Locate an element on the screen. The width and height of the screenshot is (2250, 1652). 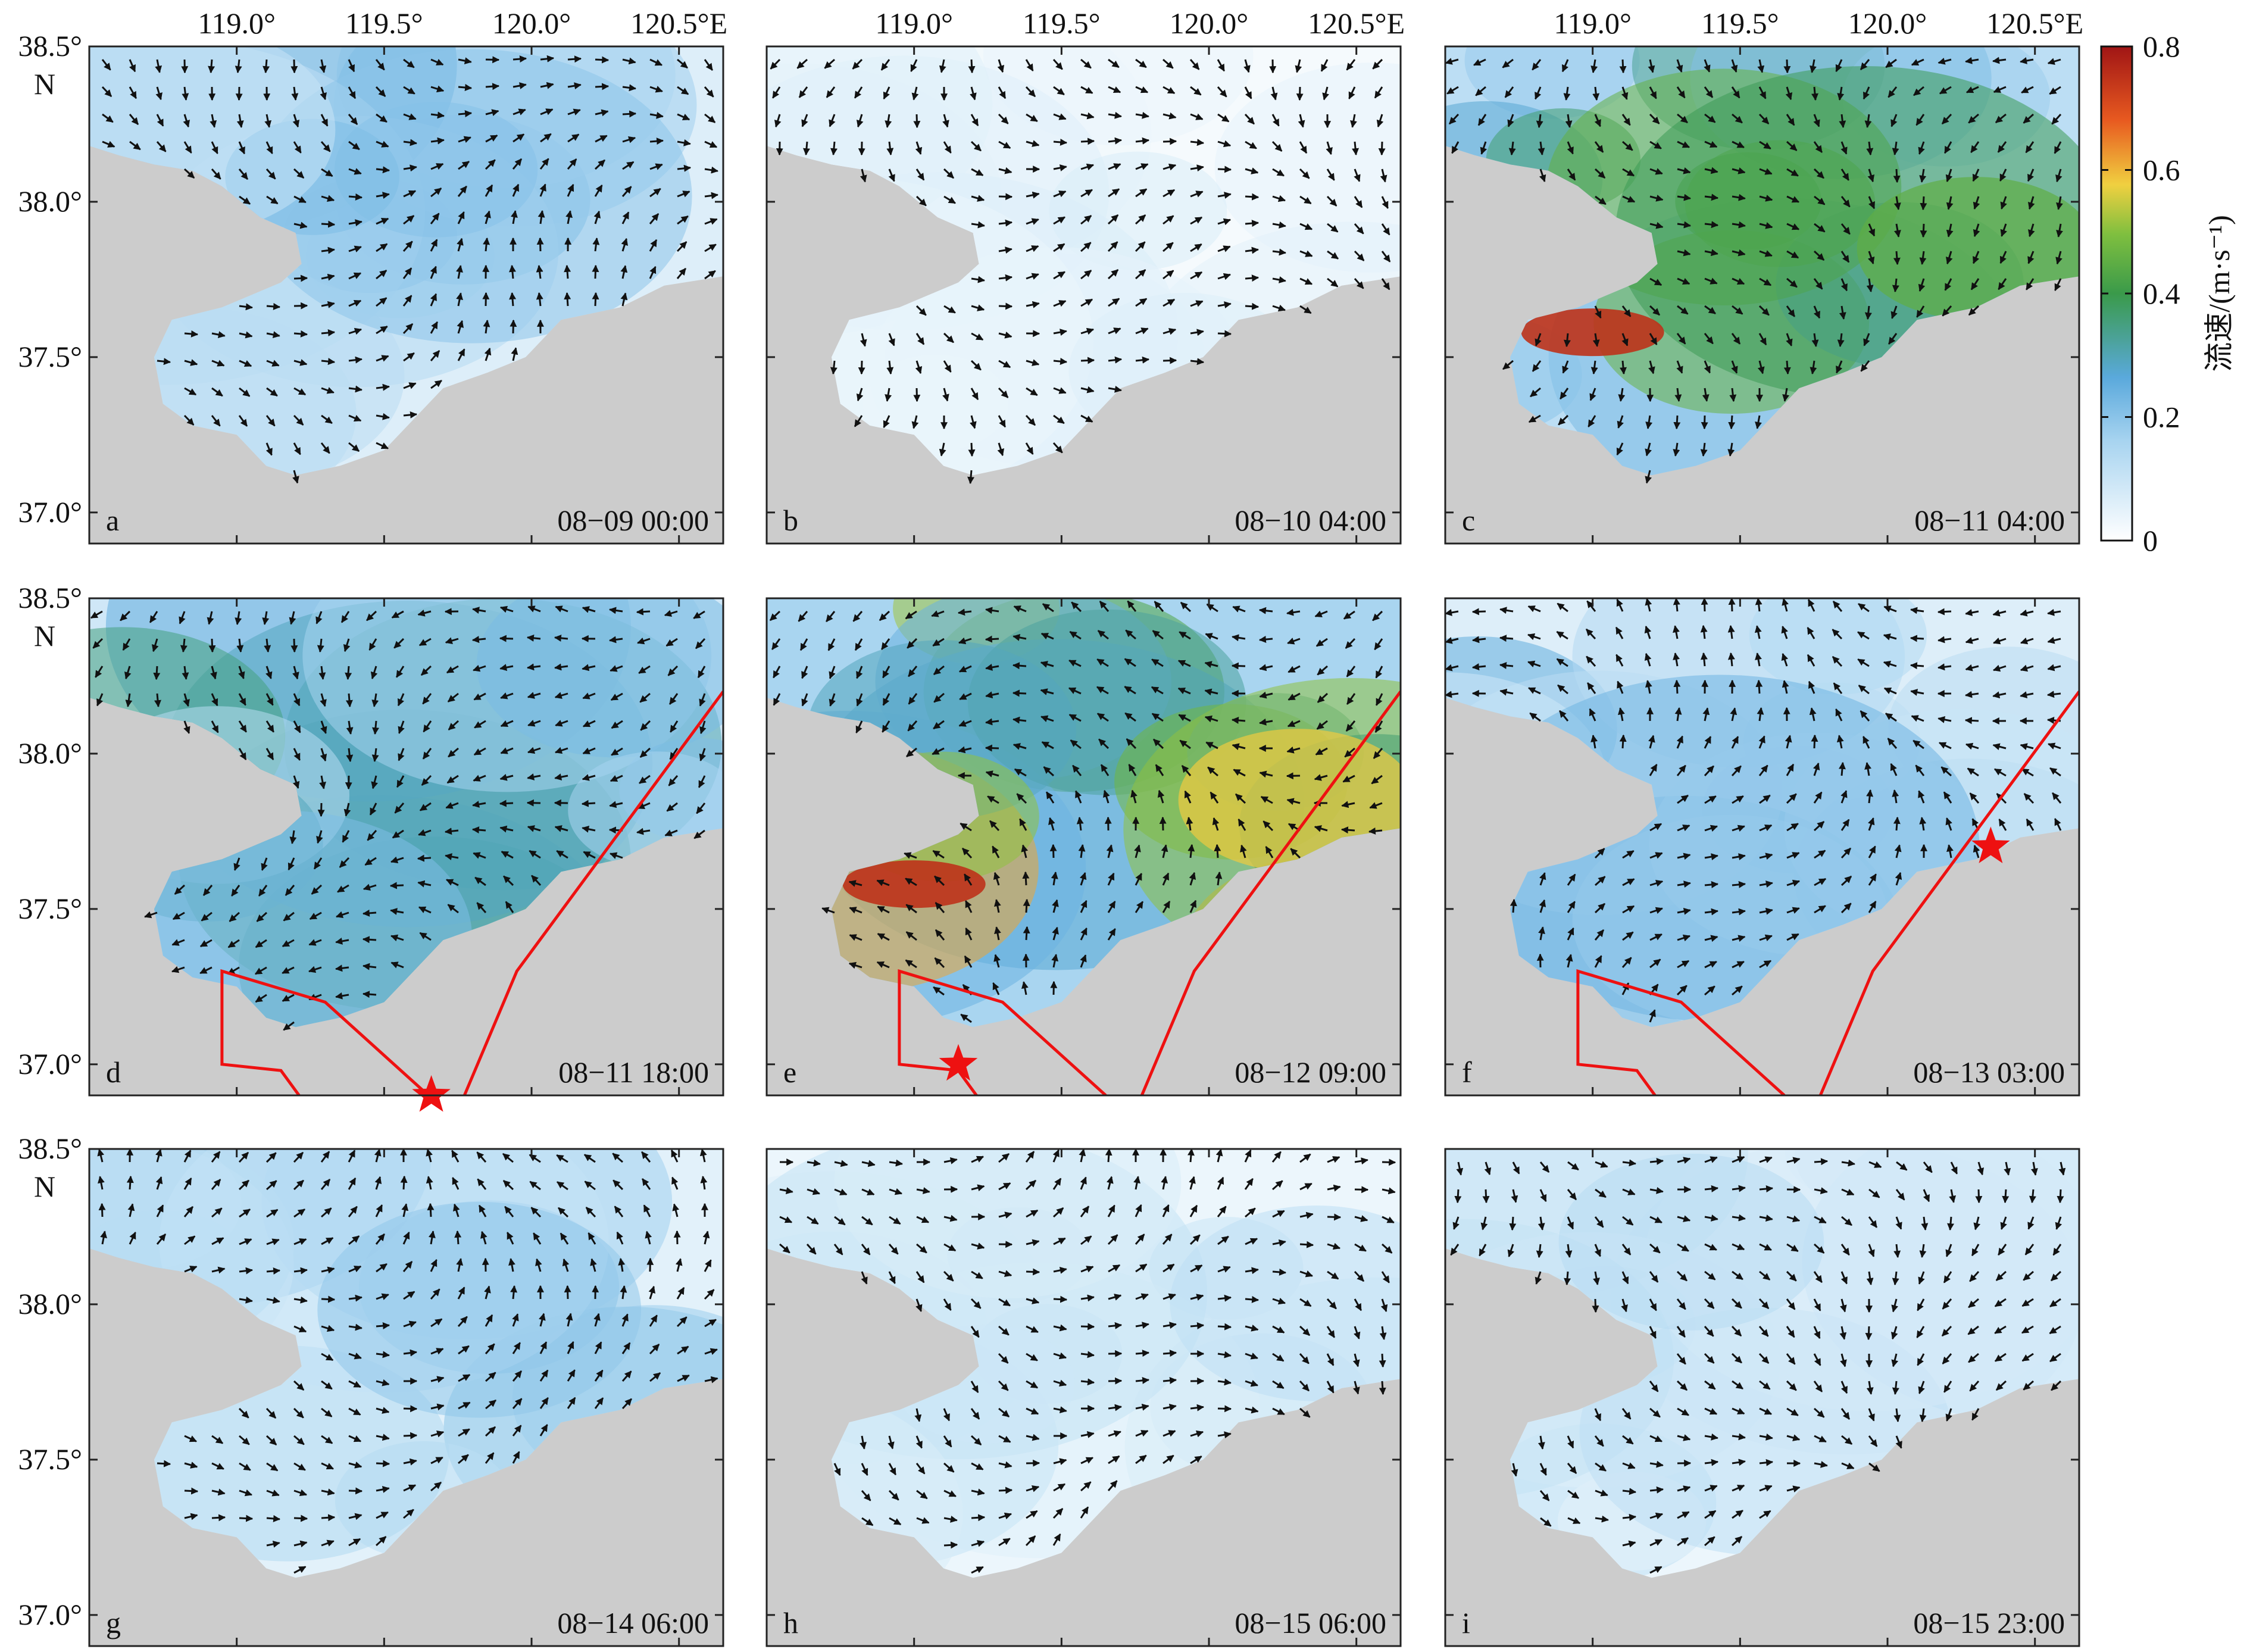
lat-hemisphere-label: N is located at coordinates (44, 84).